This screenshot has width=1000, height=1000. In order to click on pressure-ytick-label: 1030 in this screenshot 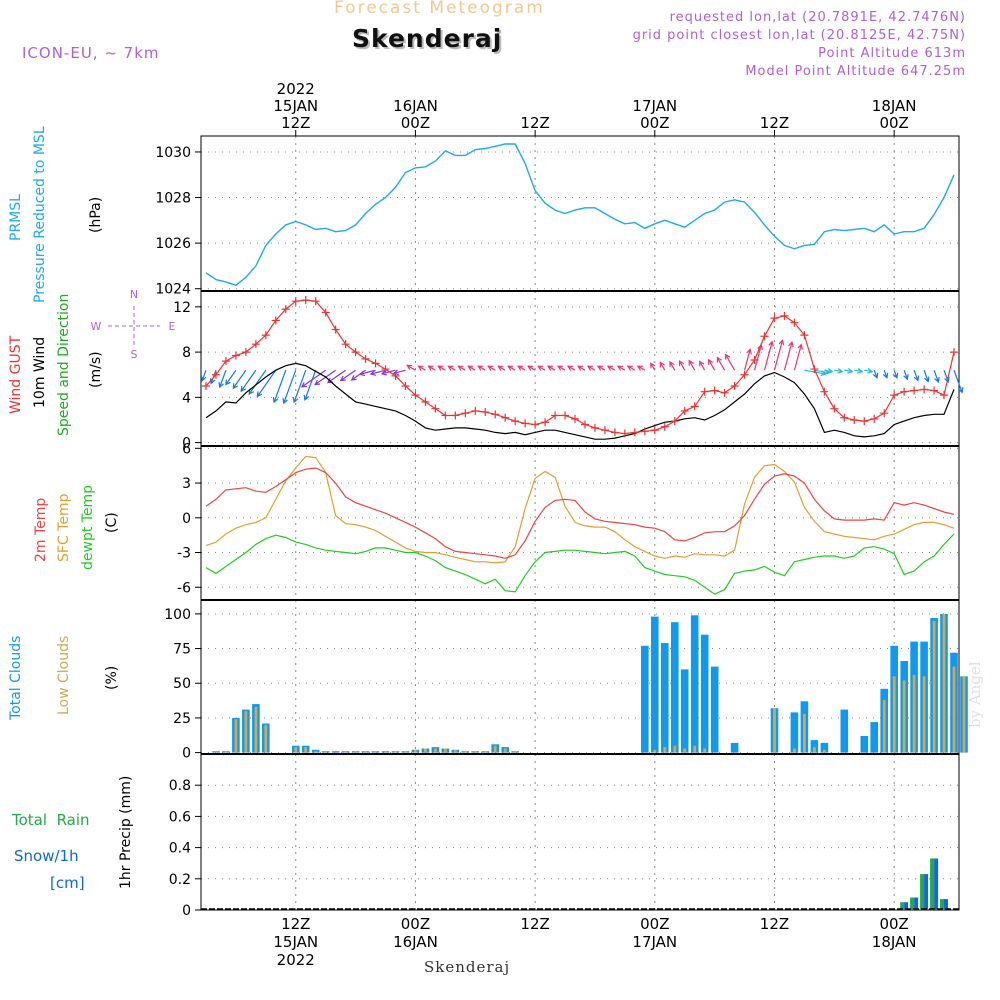, I will do `click(173, 153)`.